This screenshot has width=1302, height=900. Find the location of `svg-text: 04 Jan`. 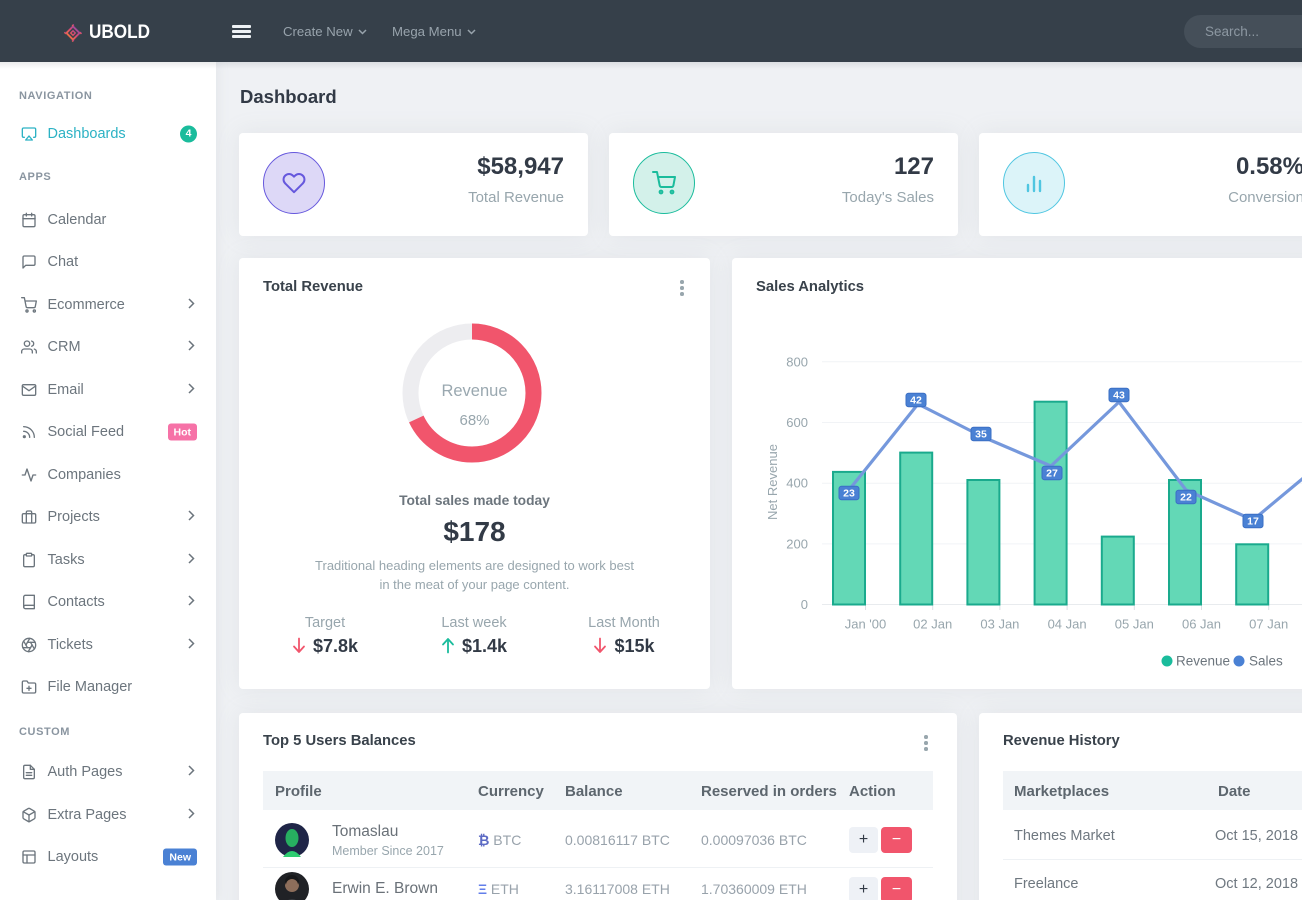

svg-text: 04 Jan is located at coordinates (1067, 624).